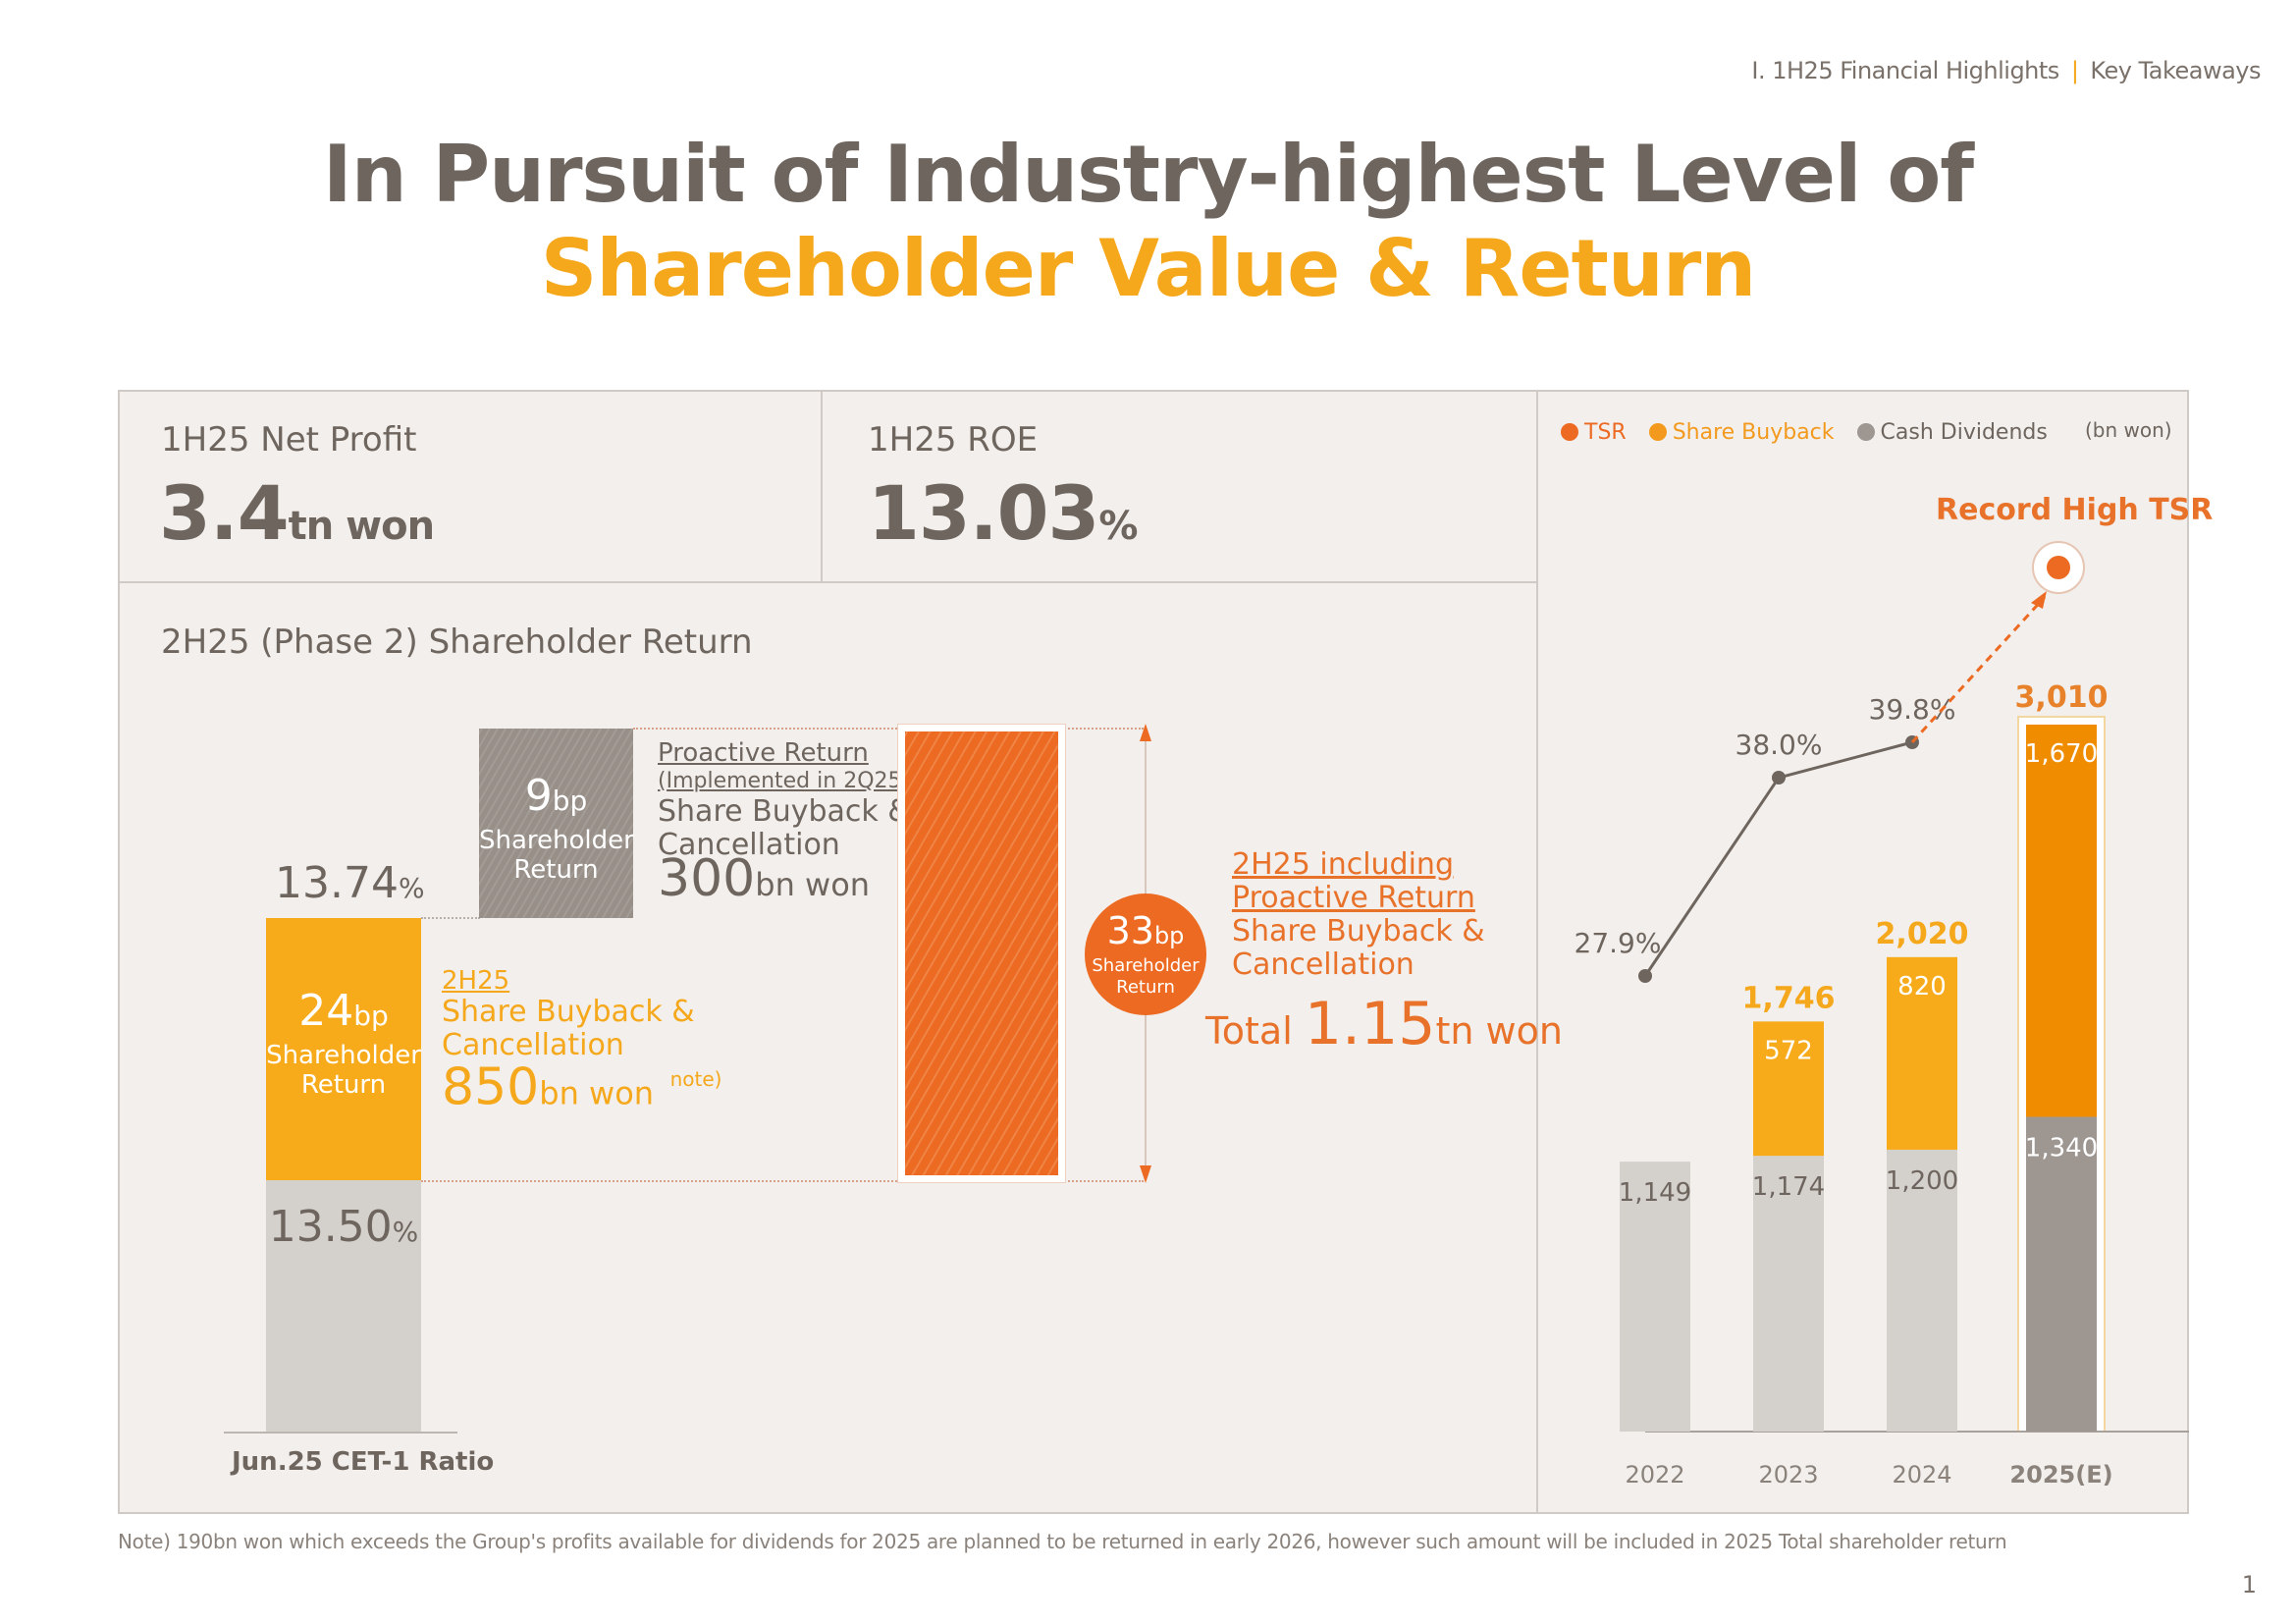 Image resolution: width=2296 pixels, height=1624 pixels. I want to click on page-title-line1: In Pursuit of Industry-highest Level of, so click(1148, 174).